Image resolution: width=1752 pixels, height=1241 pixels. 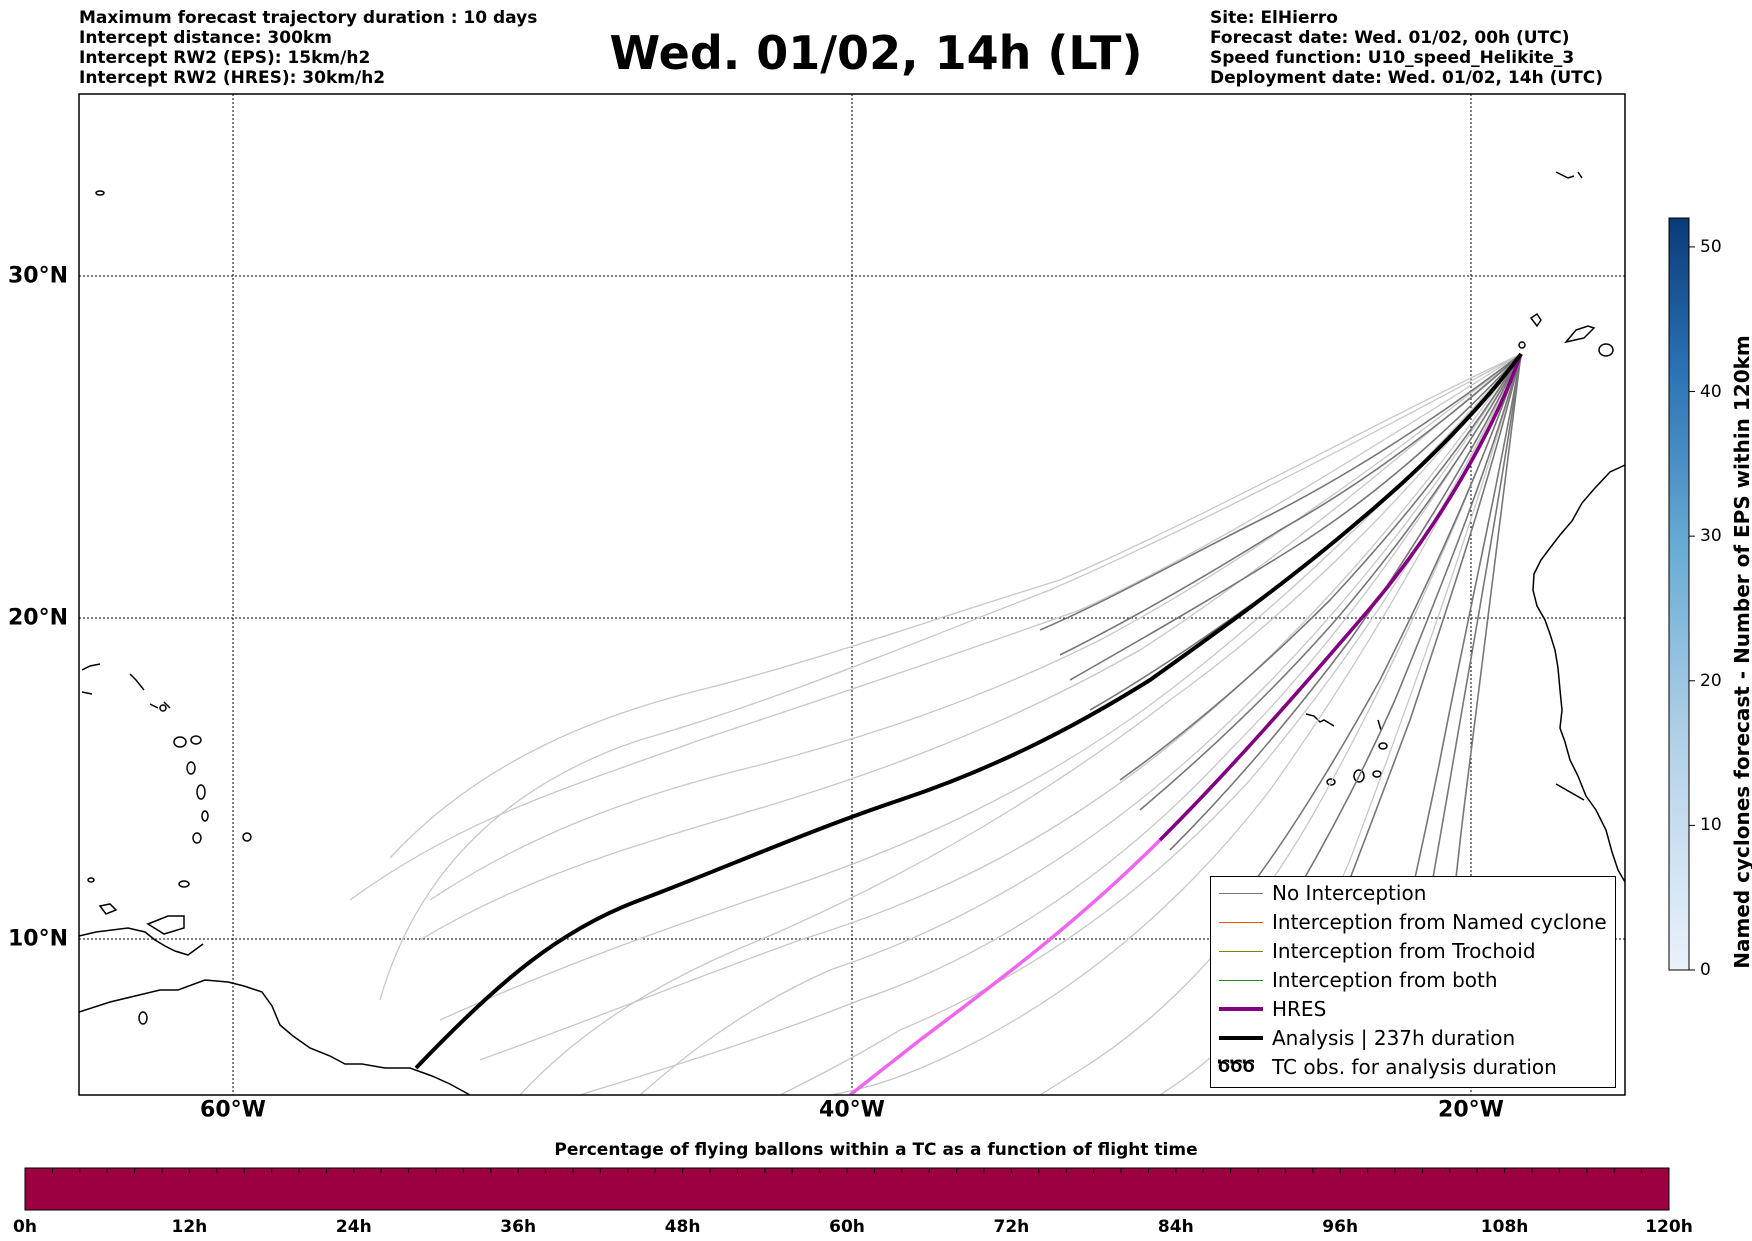 I want to click on percentage-bar-tick: 108h, so click(x=1504, y=1227).